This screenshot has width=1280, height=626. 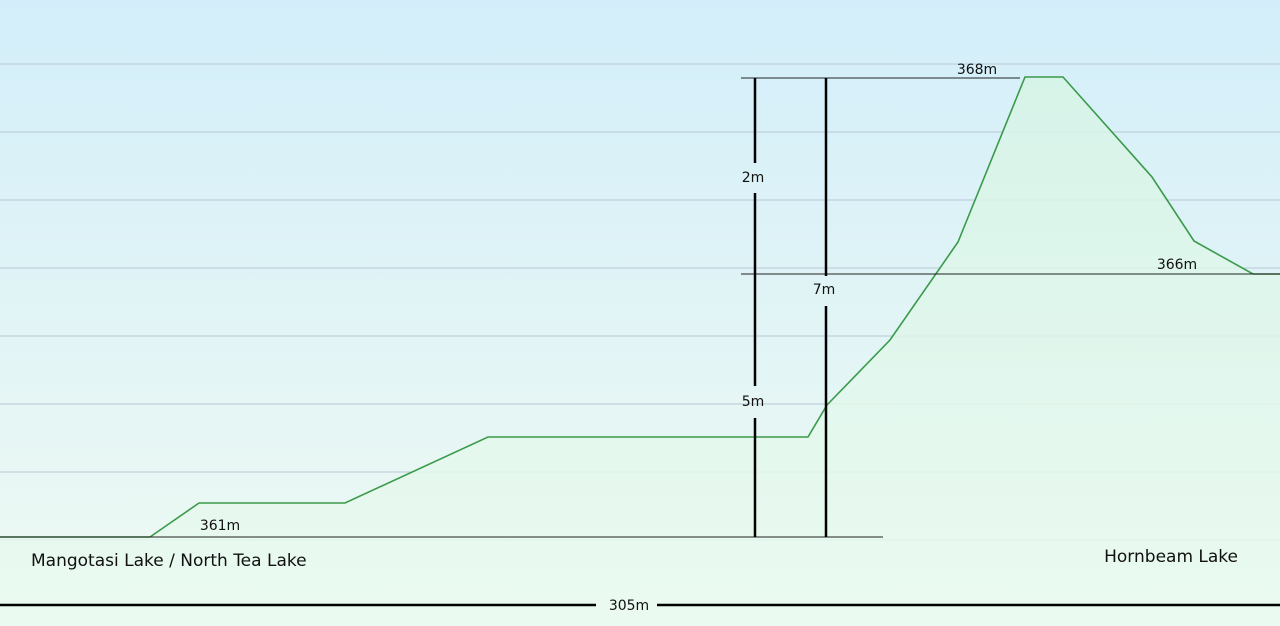 I want to click on measure-label: 2m, so click(x=753, y=178).